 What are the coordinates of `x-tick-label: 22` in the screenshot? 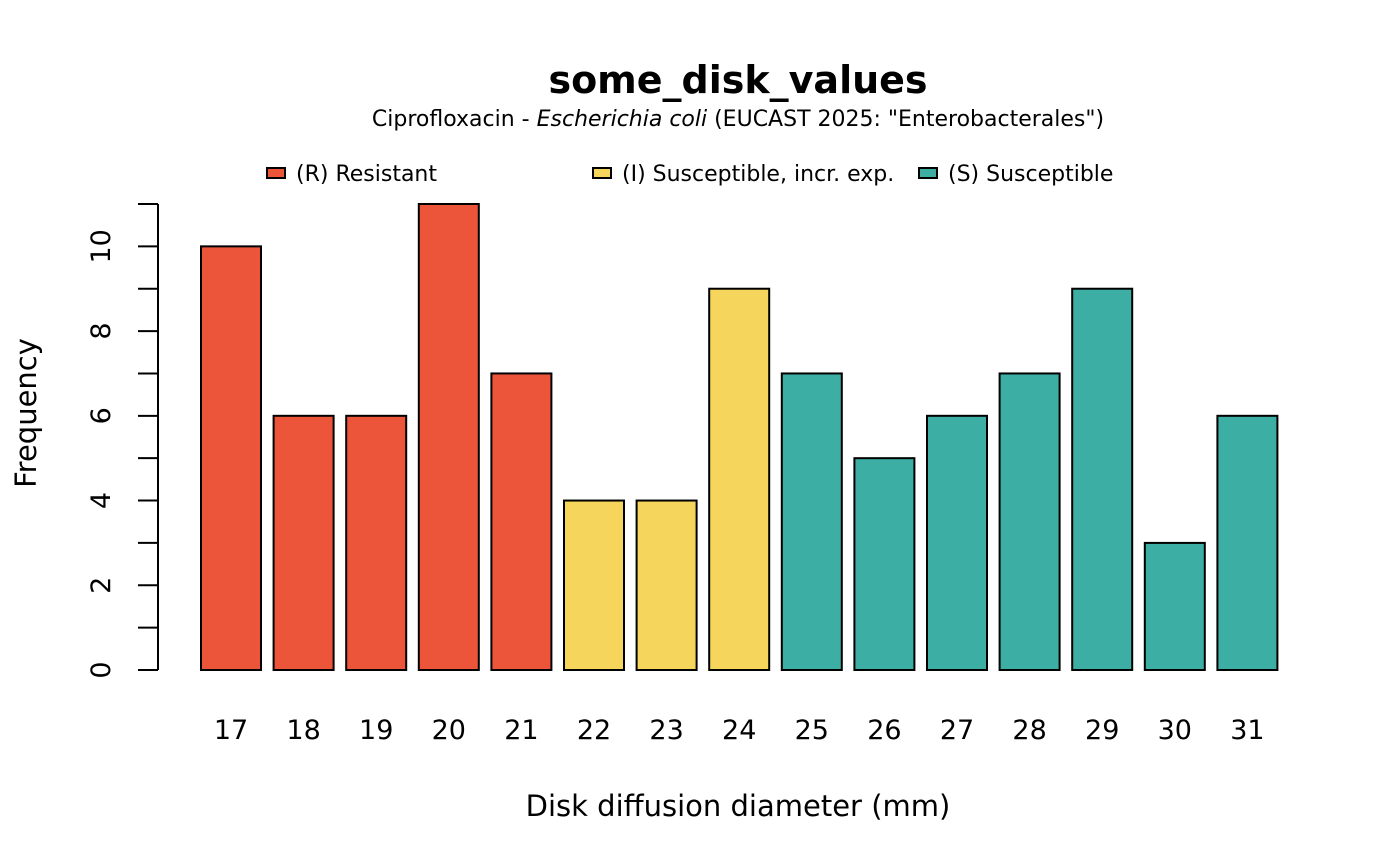 It's located at (594, 730).